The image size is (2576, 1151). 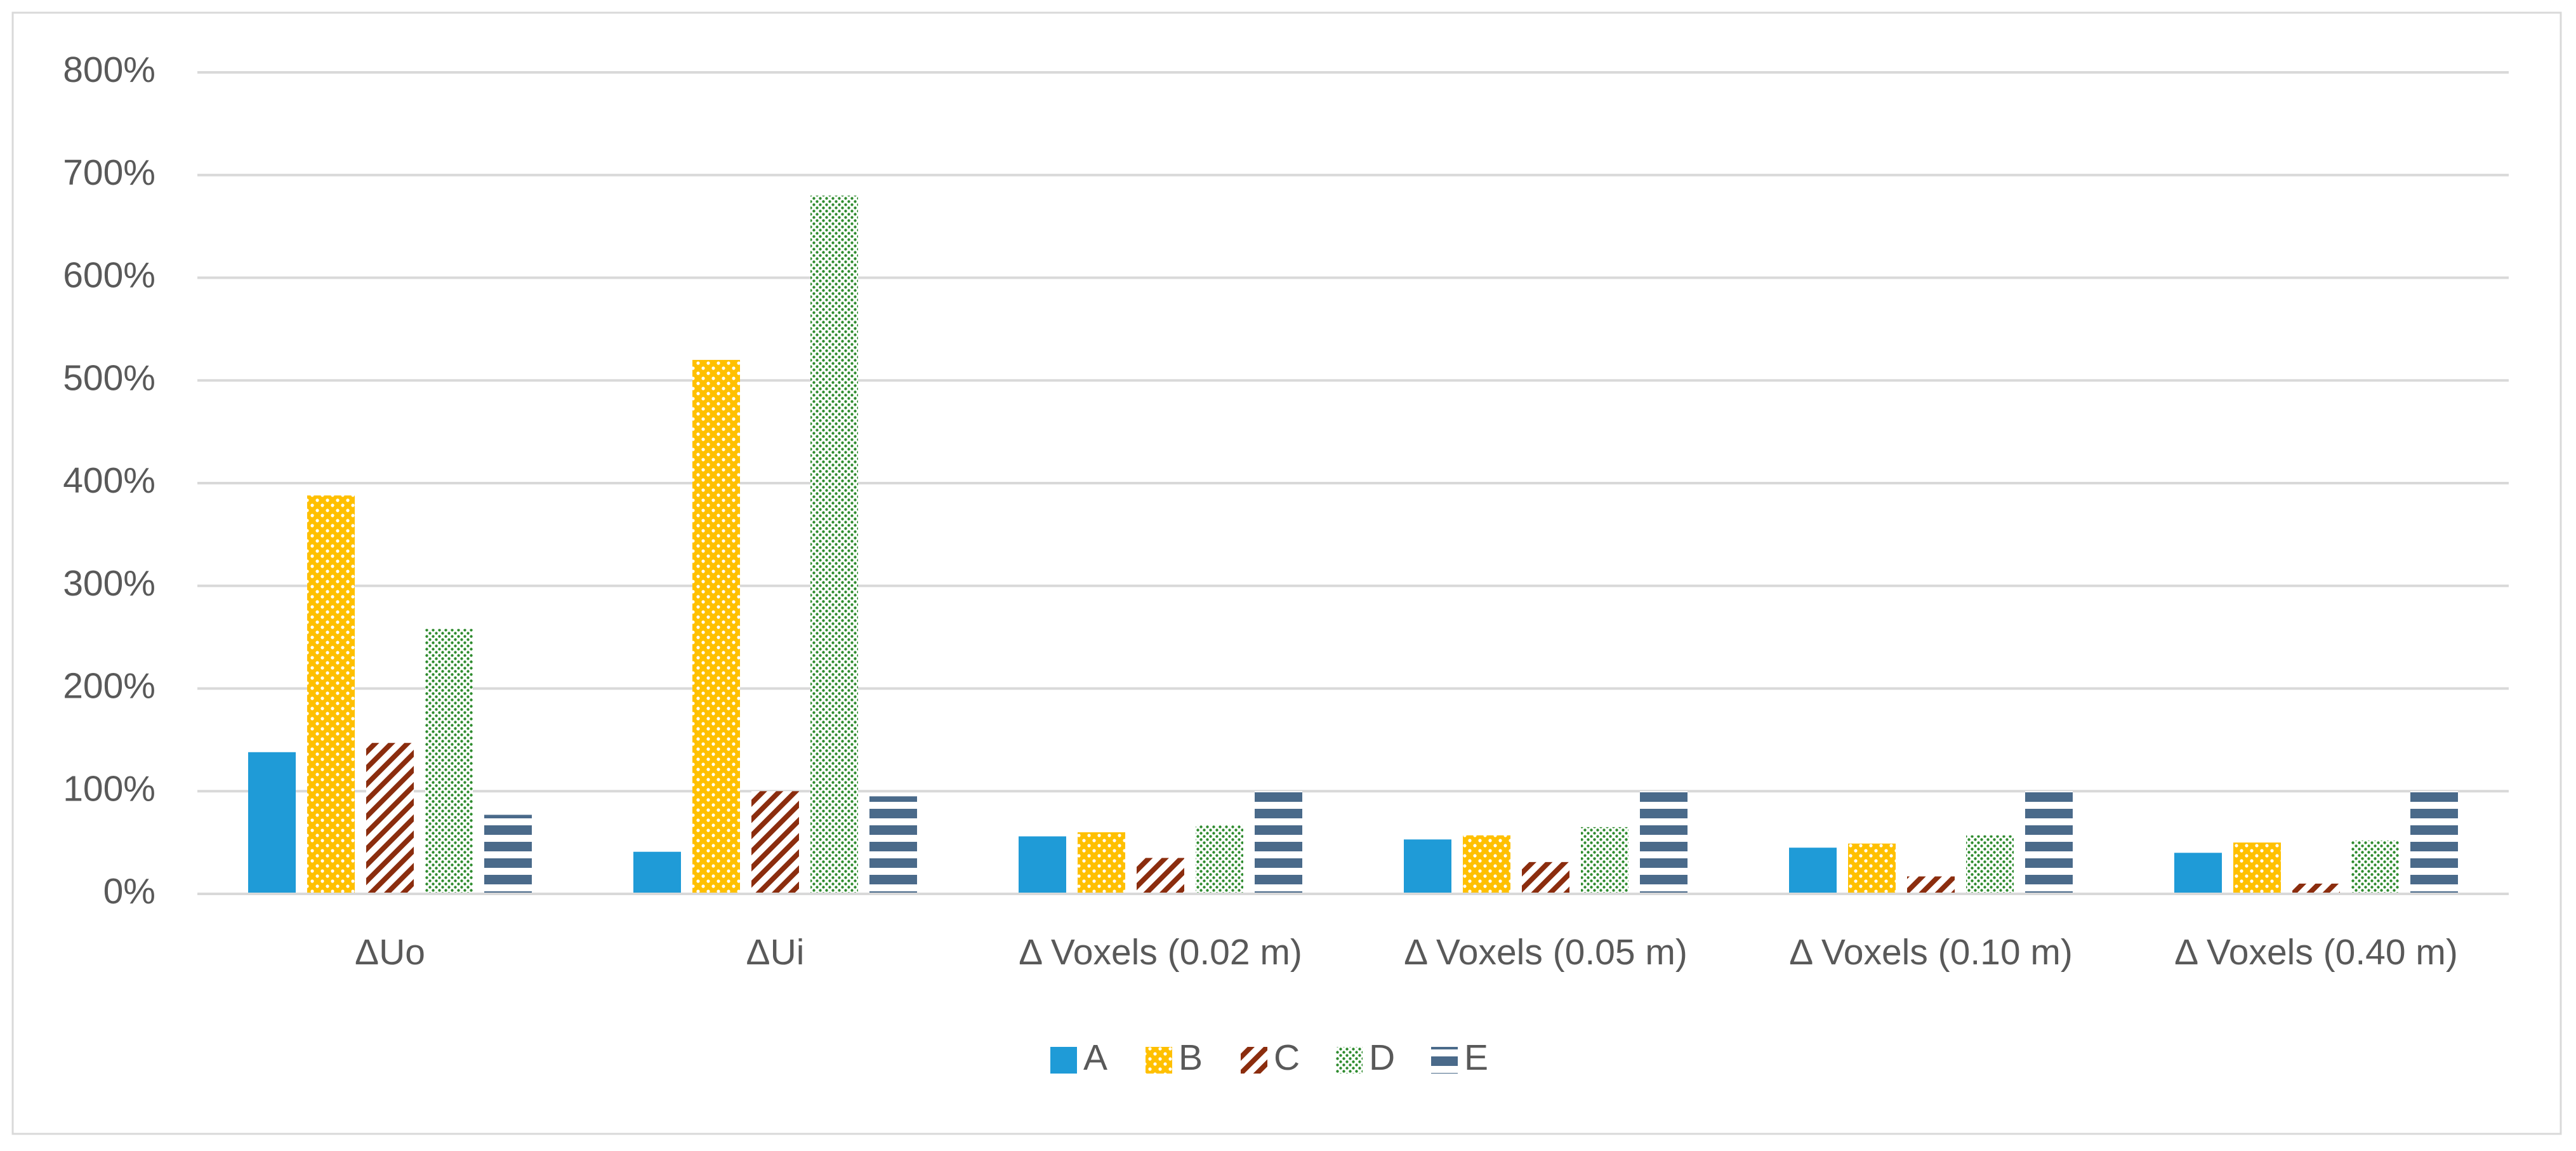 What do you see at coordinates (1476, 1057) in the screenshot?
I see `legend-label: E` at bounding box center [1476, 1057].